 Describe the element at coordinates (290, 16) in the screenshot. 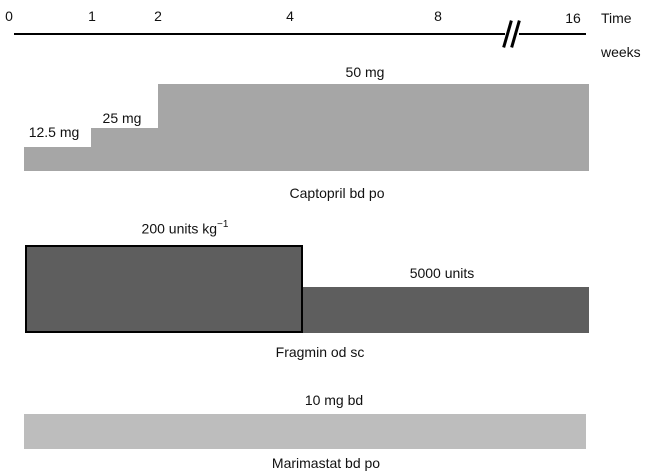

I see `tick-label-4: 4` at that location.